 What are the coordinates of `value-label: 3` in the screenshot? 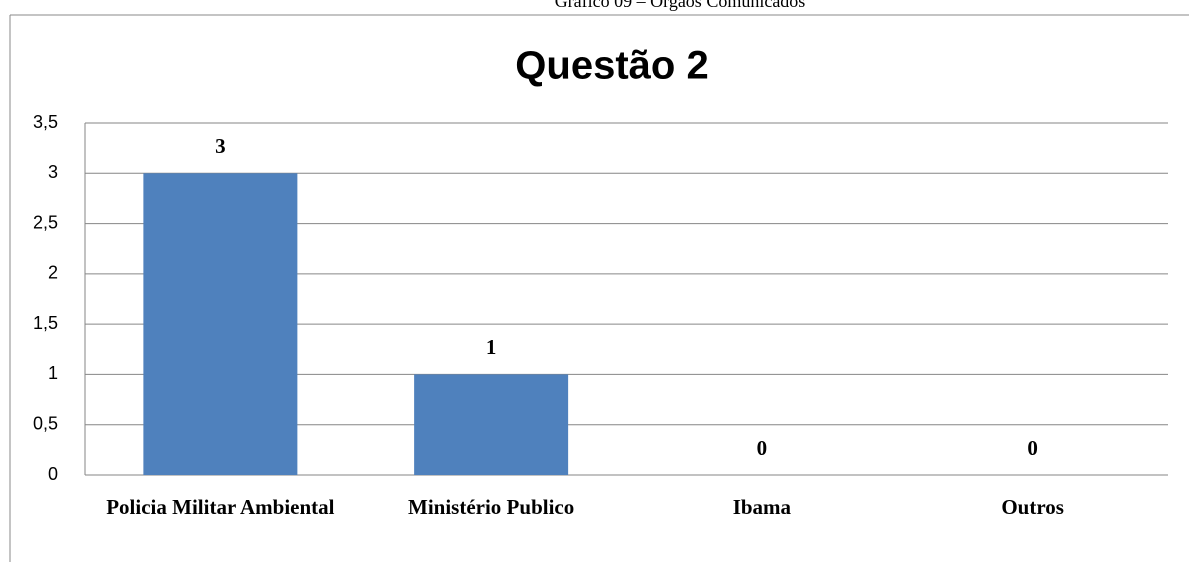 It's located at (220, 146).